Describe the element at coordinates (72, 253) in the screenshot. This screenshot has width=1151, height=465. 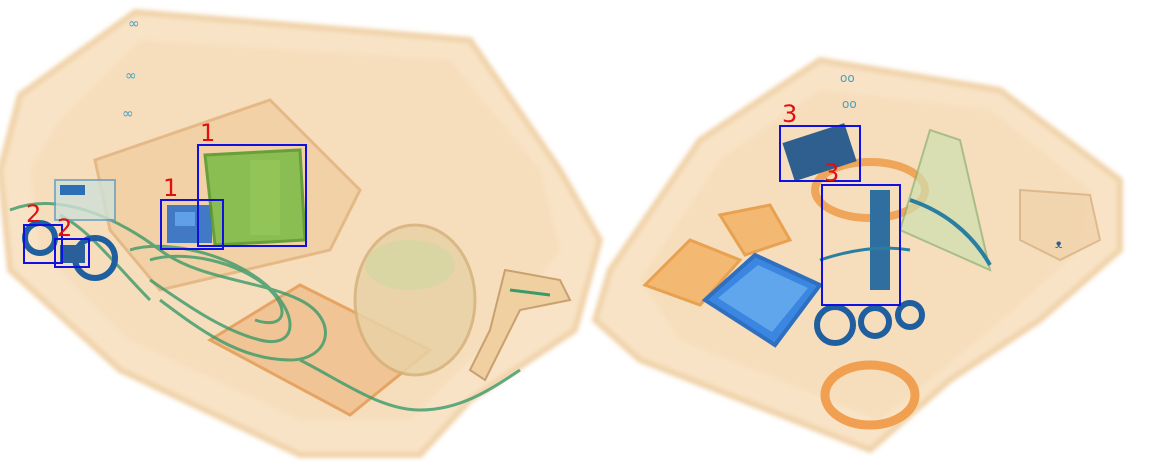
I see `detection-box-2b` at that location.